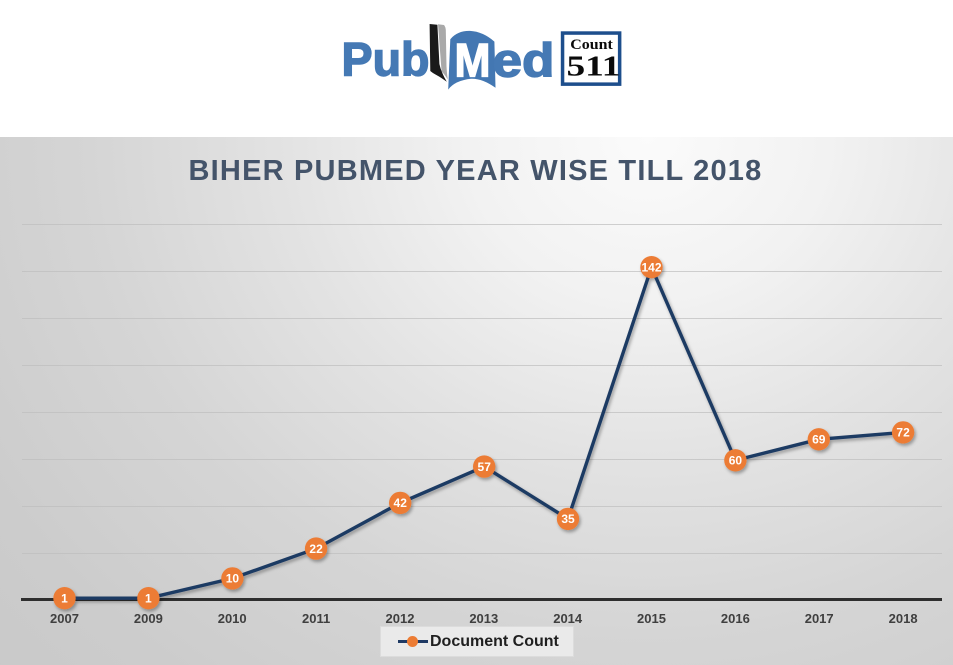  Describe the element at coordinates (736, 461) in the screenshot. I see `svg-text: 60` at that location.